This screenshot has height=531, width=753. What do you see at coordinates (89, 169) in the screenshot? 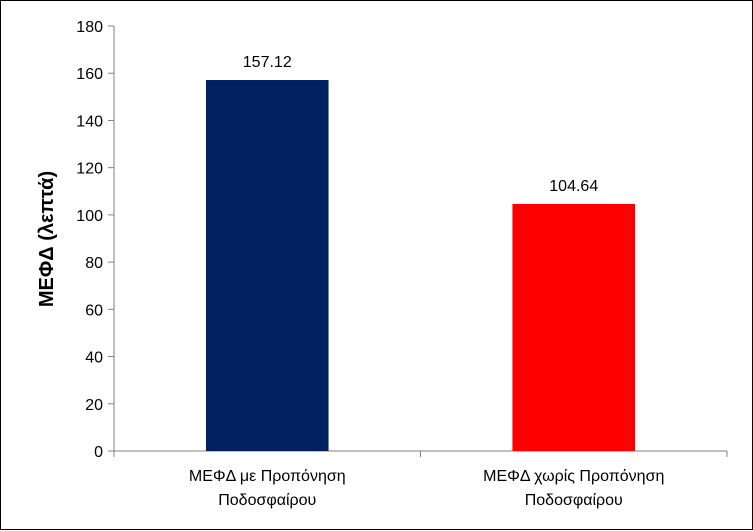
I see `y-tick-label: 120` at bounding box center [89, 169].